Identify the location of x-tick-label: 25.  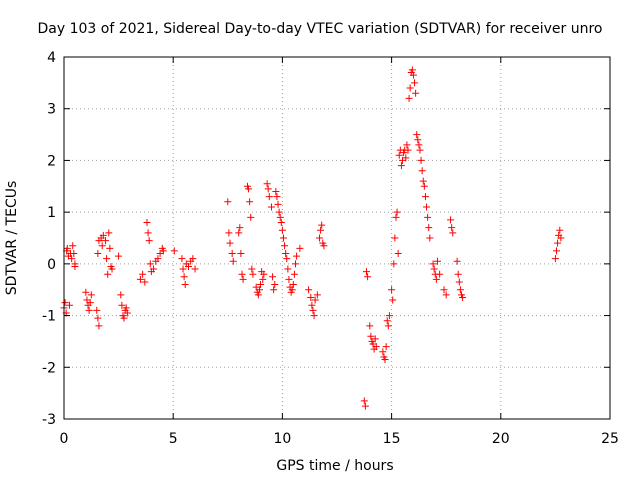
(610, 439).